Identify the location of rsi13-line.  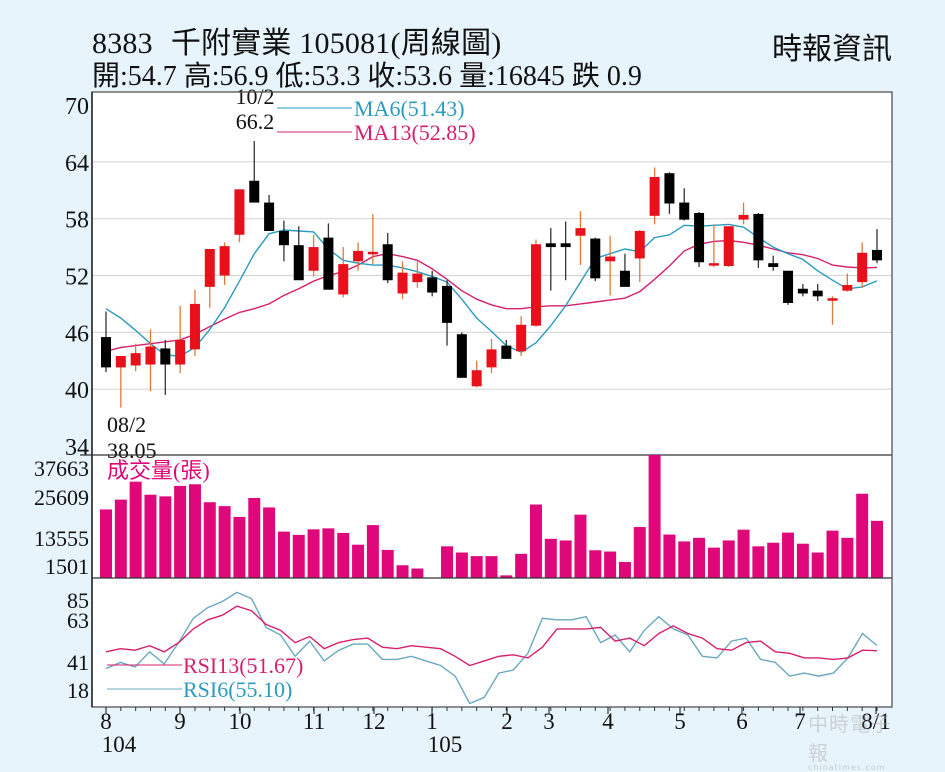
(491, 636).